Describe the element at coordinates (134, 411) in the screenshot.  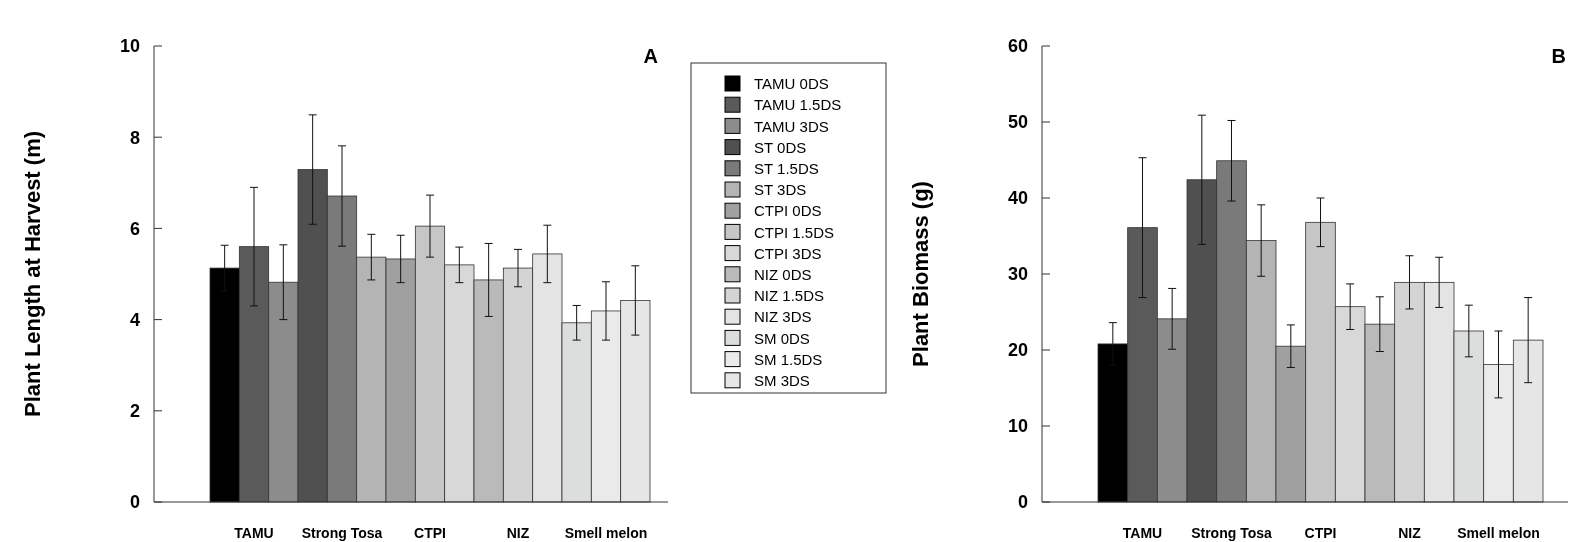
I see `y-tick-label: 2` at that location.